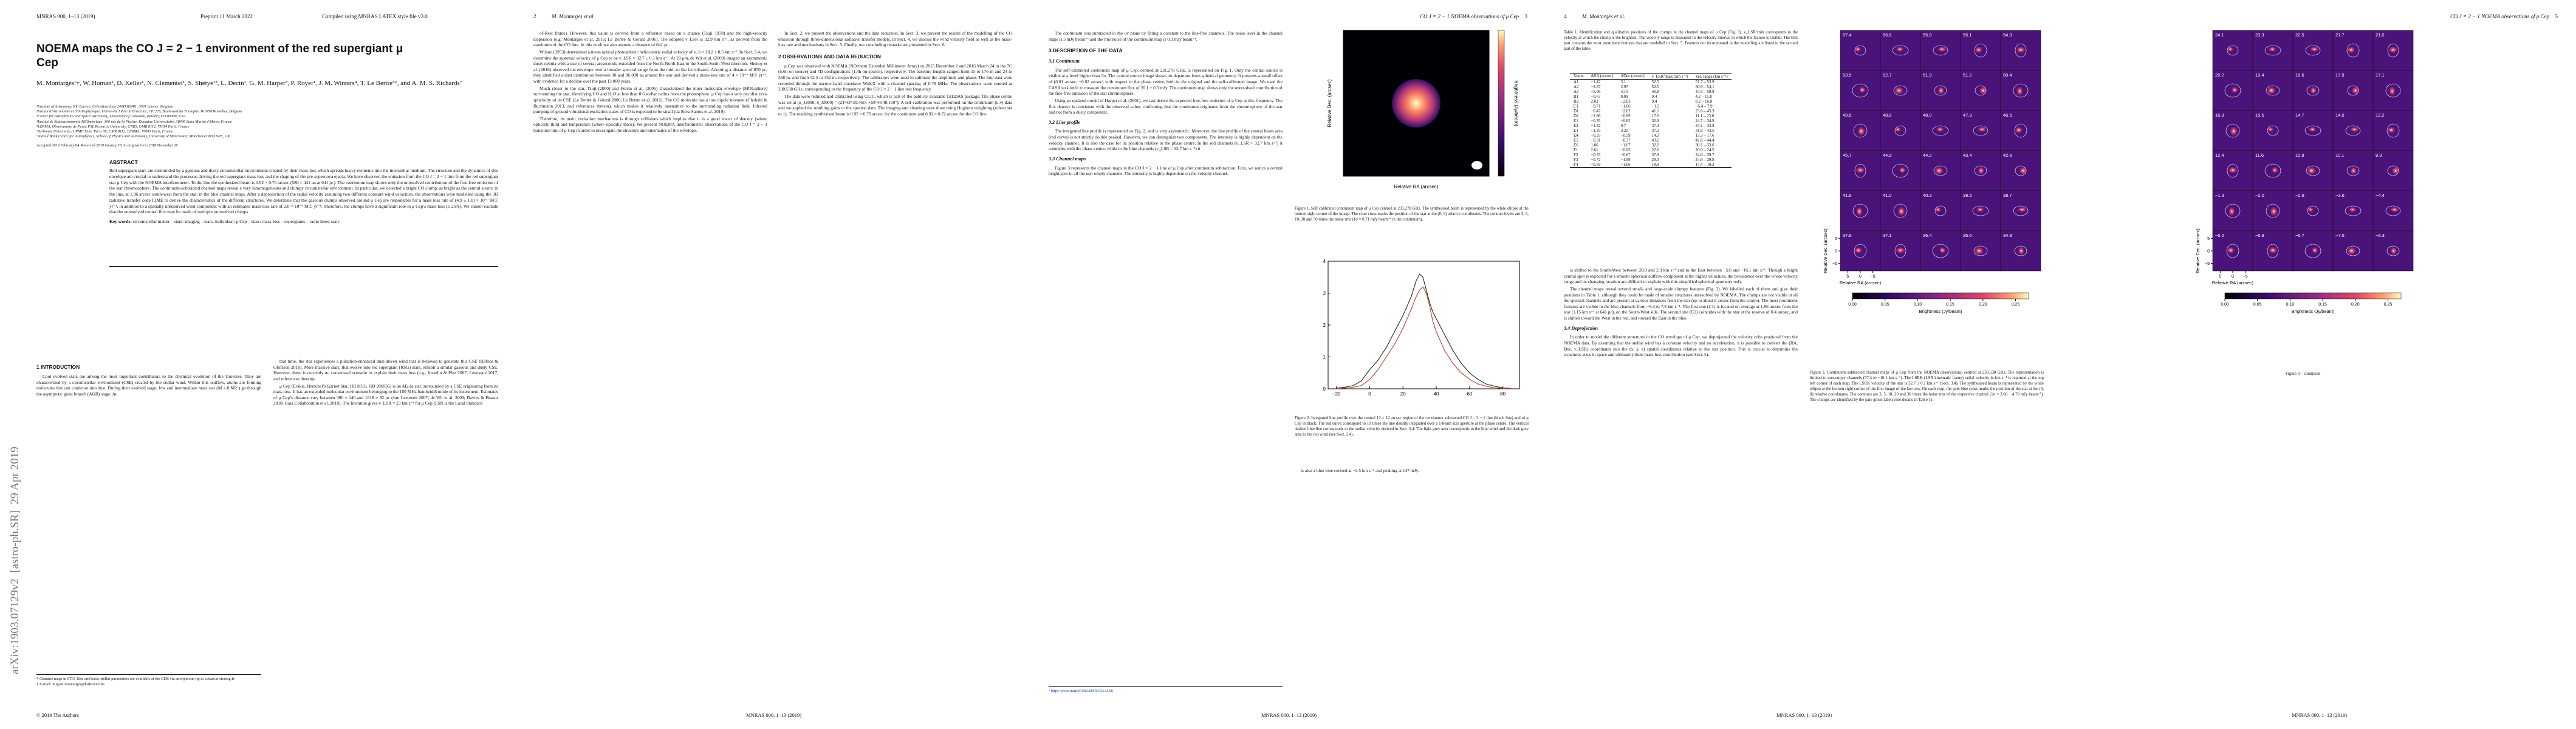 The width and height of the screenshot is (2576, 729). What do you see at coordinates (1577, 92) in the screenshot?
I see `table-cell: A3` at bounding box center [1577, 92].